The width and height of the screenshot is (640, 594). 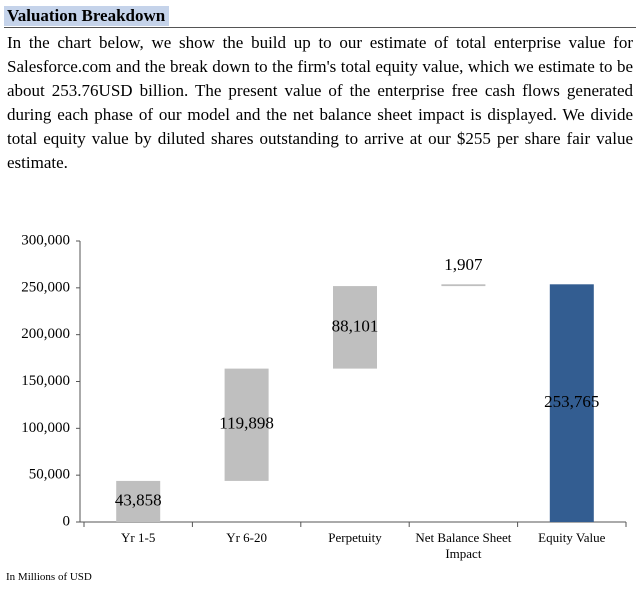 What do you see at coordinates (572, 537) in the screenshot?
I see `x-tick-label: Equity Value` at bounding box center [572, 537].